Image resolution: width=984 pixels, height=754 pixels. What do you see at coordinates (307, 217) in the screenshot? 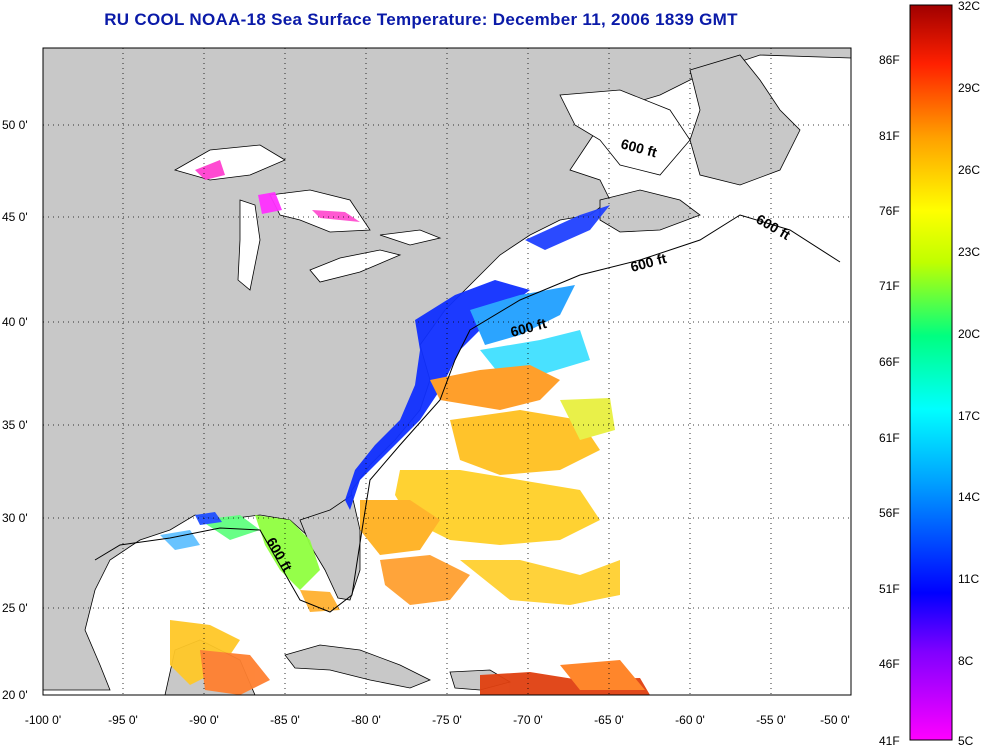
I see `great-lakes` at bounding box center [307, 217].